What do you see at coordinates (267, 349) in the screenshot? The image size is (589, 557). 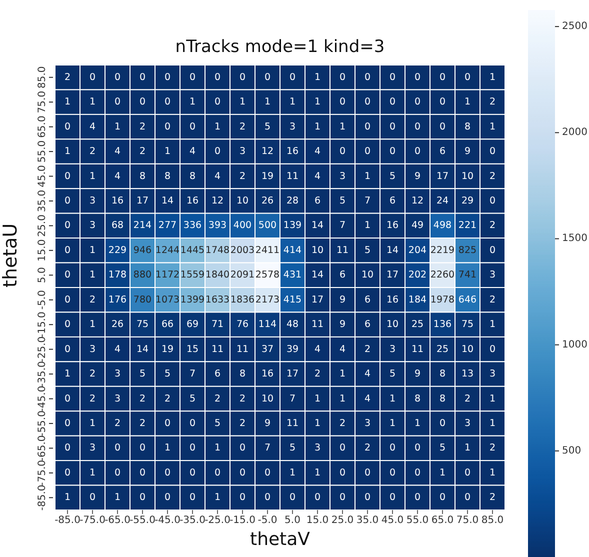 I see `data-label: 37` at bounding box center [267, 349].